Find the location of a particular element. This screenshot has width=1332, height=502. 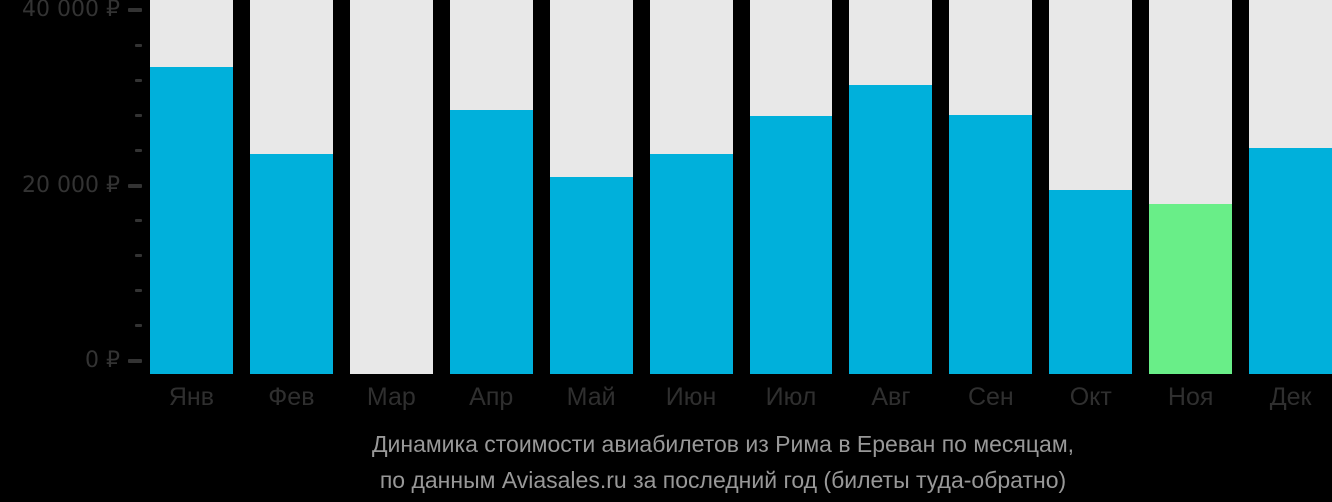

bar-column-Мар: Мар is located at coordinates (391, 206).